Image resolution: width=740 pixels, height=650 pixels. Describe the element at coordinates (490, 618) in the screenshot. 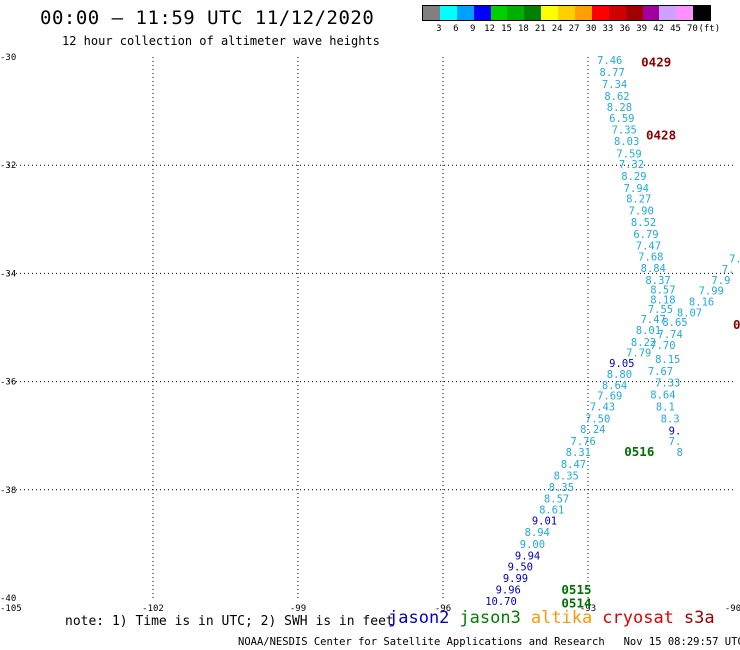

I see `satellite-jason3: jason3` at that location.